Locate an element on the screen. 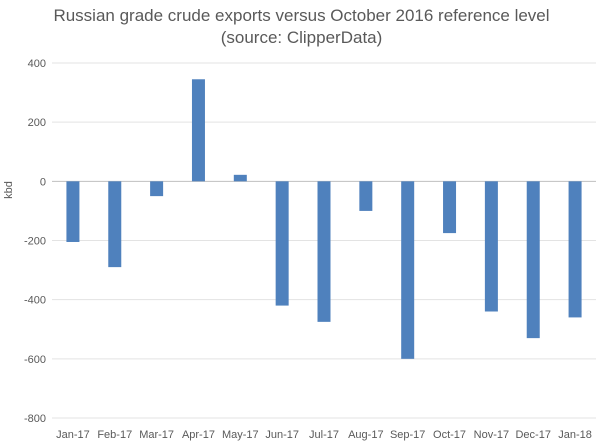  y-axis-label: kbd is located at coordinates (9, 190).